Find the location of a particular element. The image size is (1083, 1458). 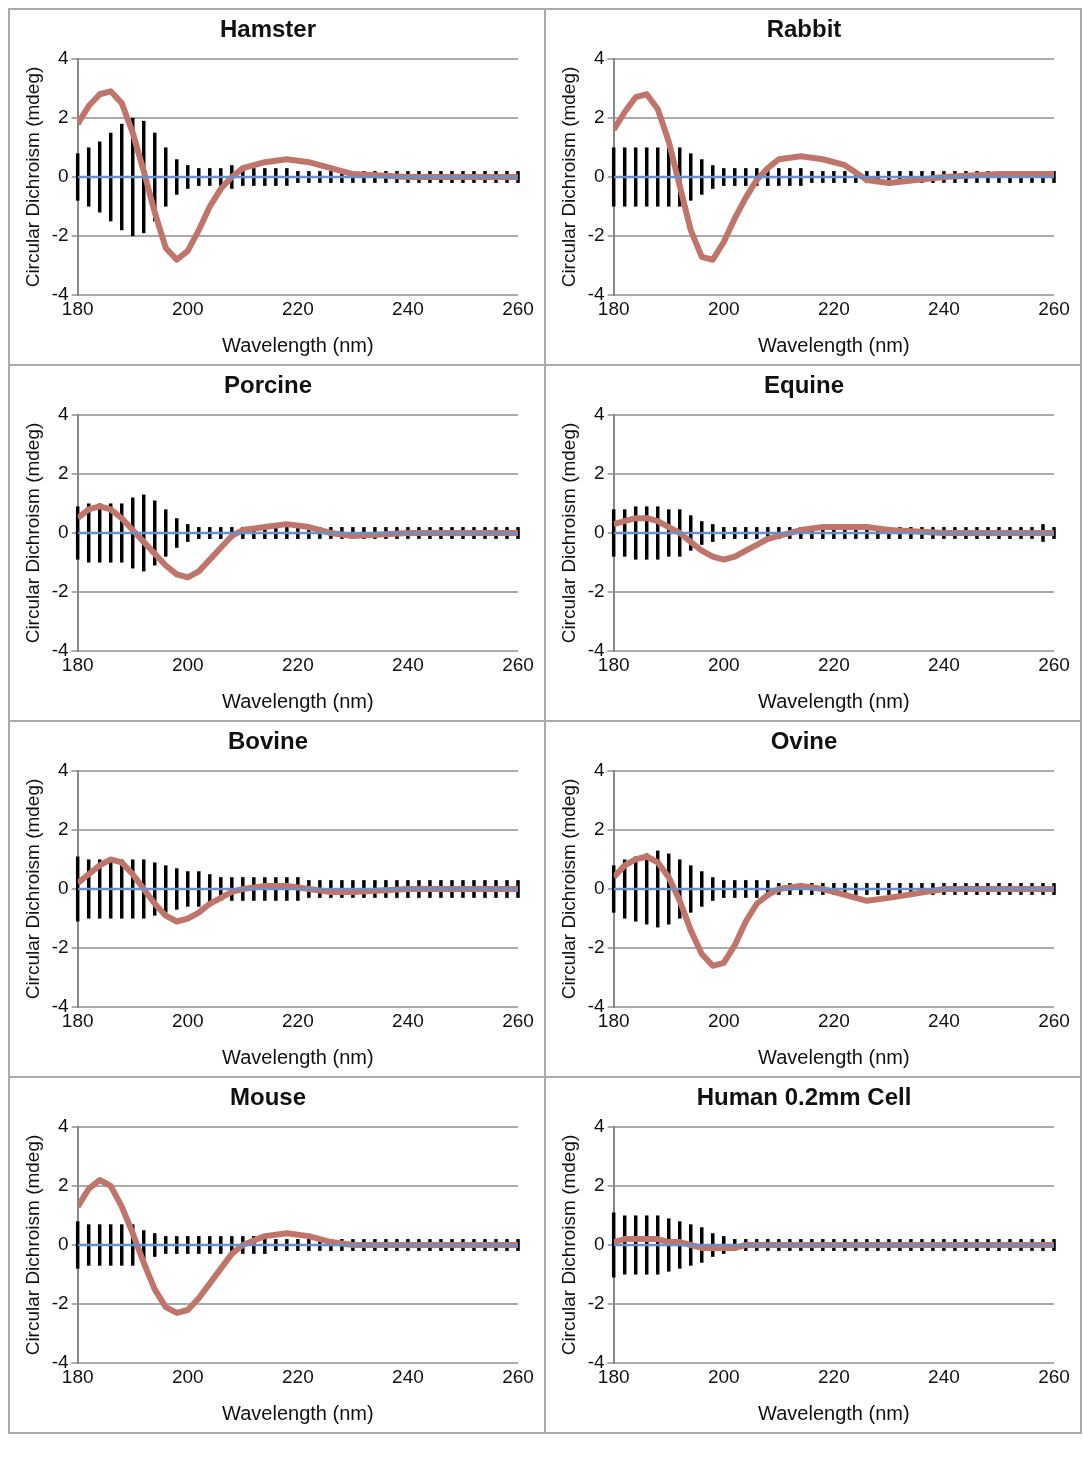

chart-title: Bovine is located at coordinates (268, 741).